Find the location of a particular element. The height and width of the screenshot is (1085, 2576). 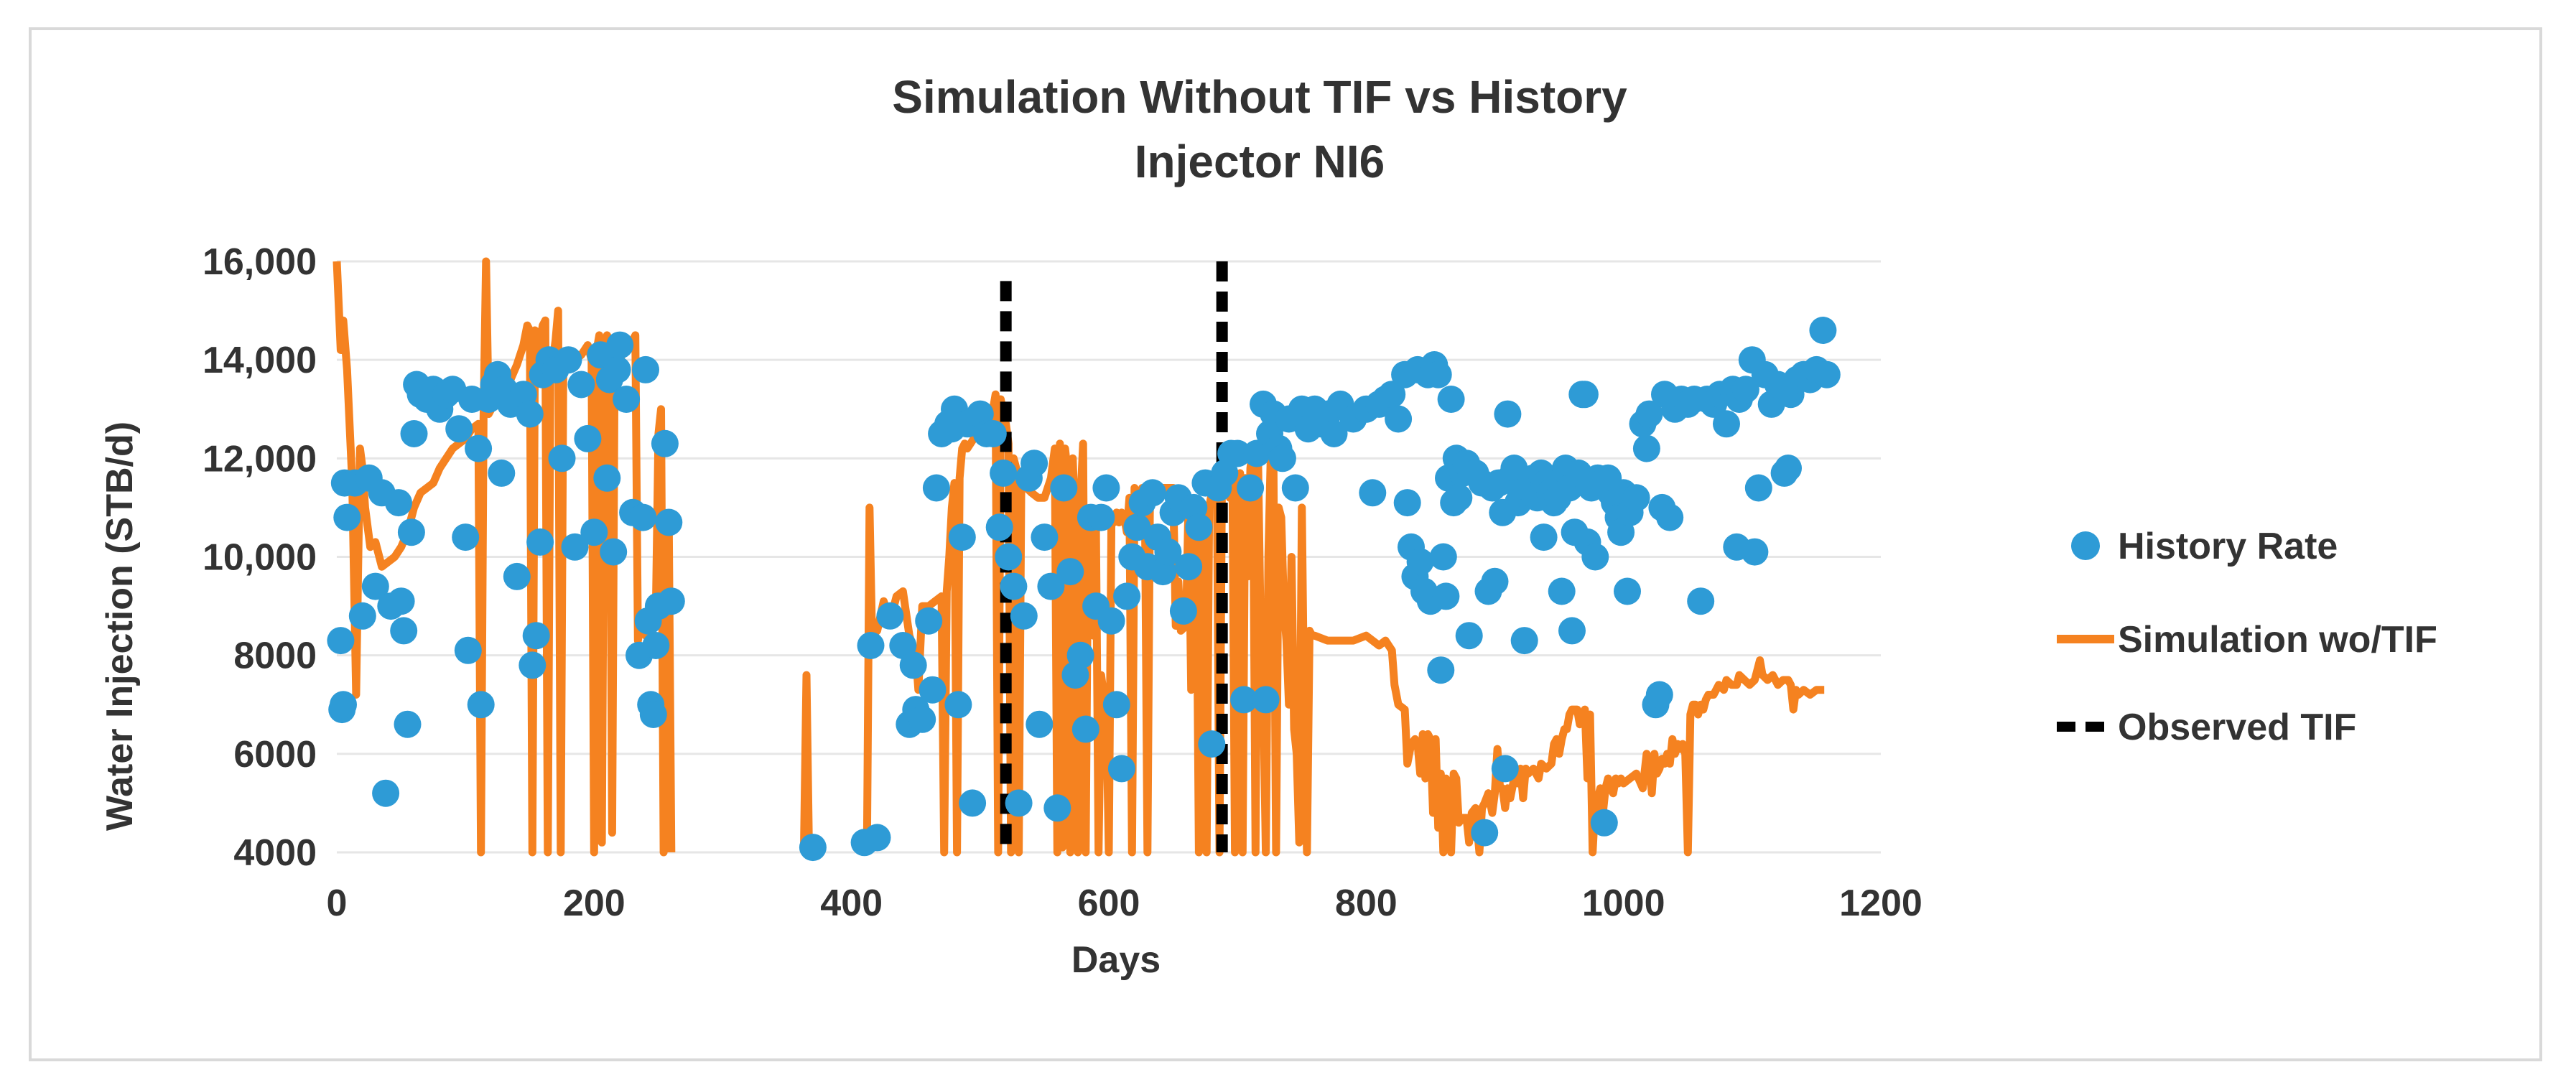

x-tick-label: 1000 is located at coordinates (1624, 904).